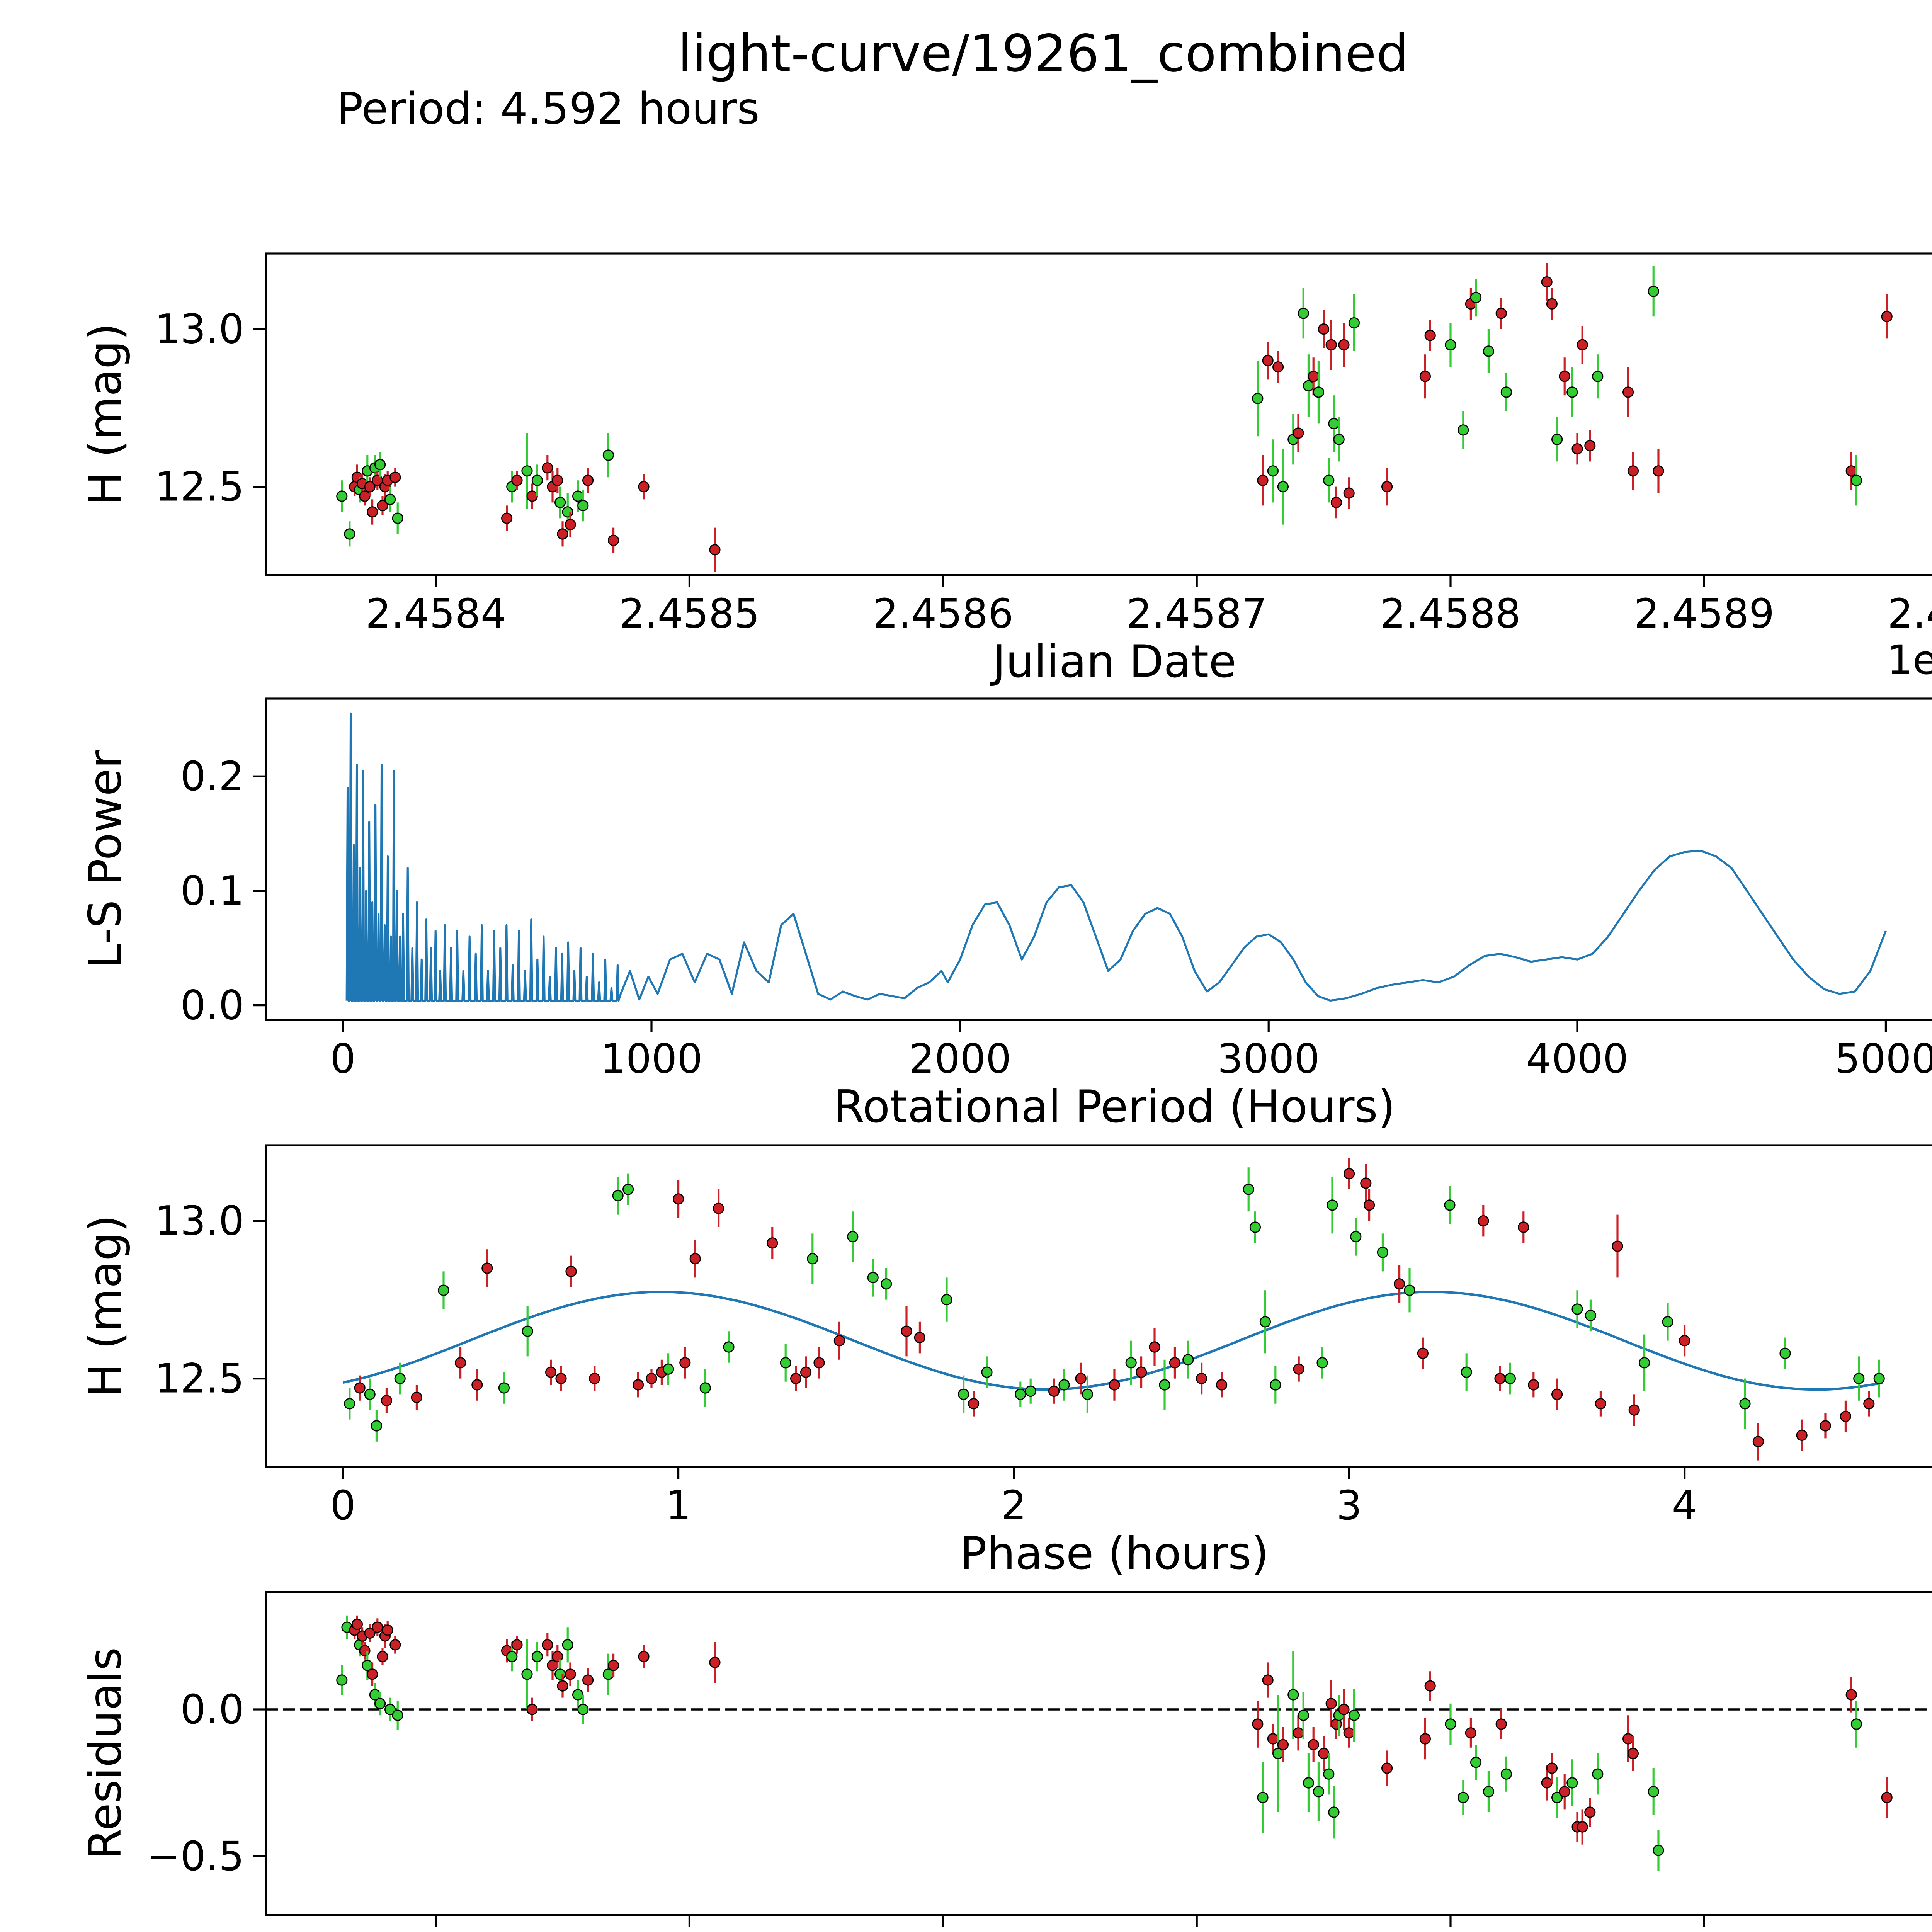  What do you see at coordinates (1704, 613) in the screenshot?
I see `x-tick-label: 2.4589` at bounding box center [1704, 613].